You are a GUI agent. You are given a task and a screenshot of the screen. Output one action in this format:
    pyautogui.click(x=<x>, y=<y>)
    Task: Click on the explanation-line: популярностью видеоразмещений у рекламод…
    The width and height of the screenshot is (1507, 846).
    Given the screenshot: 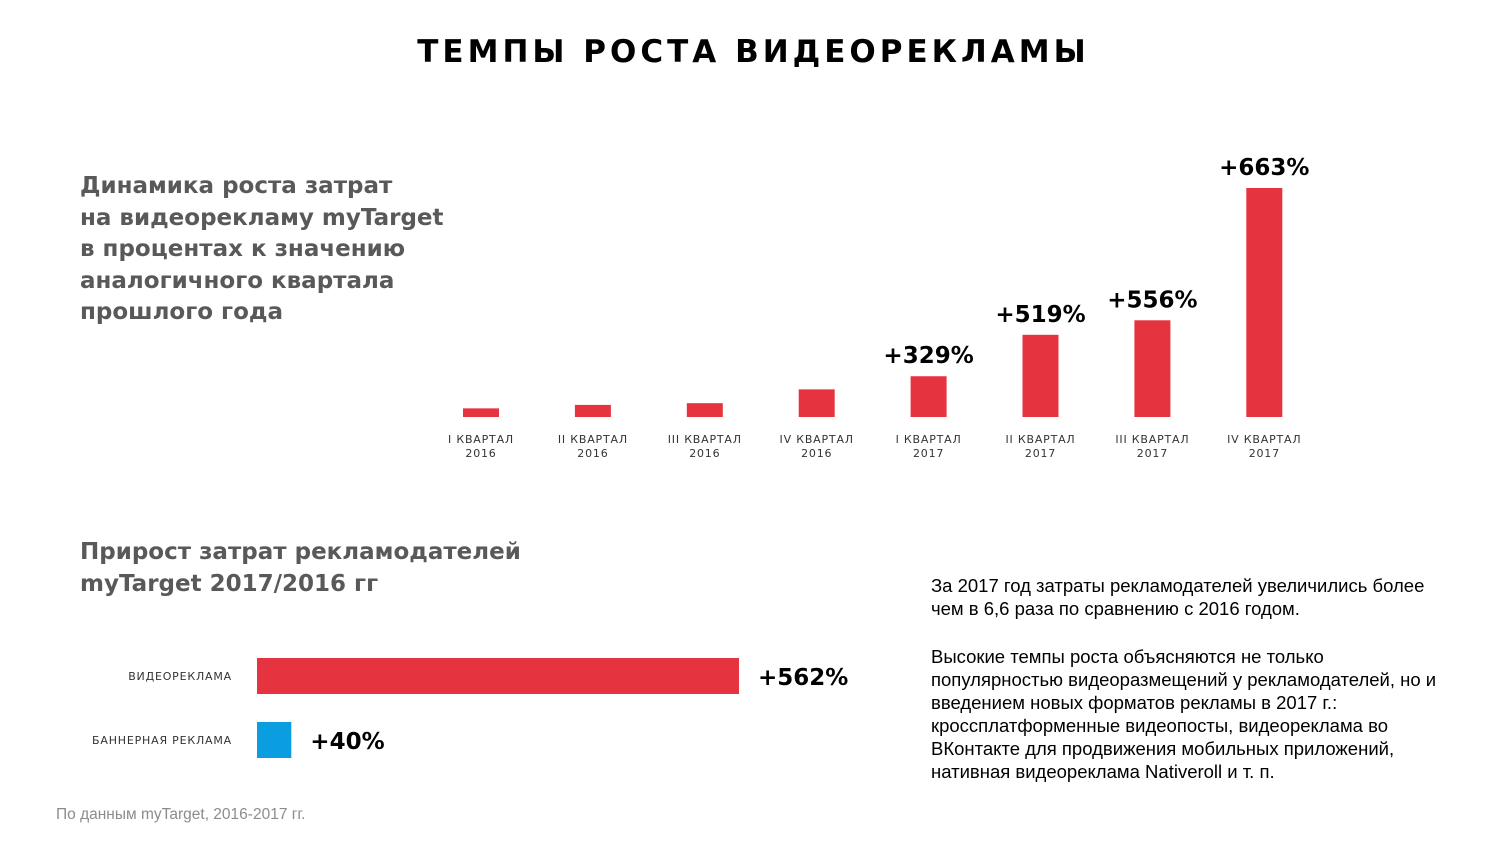 What is the action you would take?
    pyautogui.click(x=1184, y=679)
    